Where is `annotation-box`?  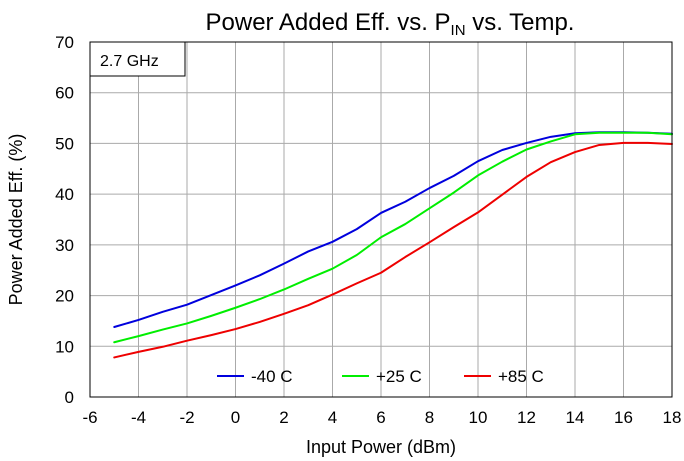
annotation-box is located at coordinates (137, 59).